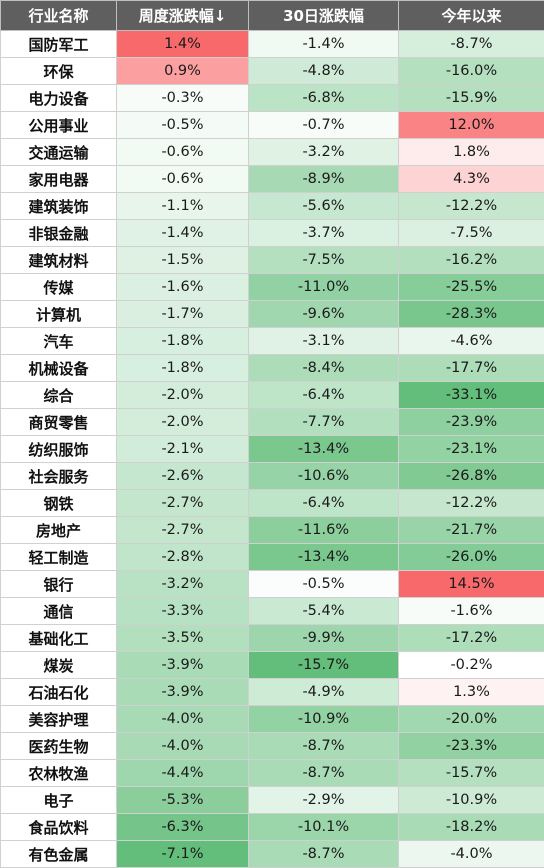  Describe the element at coordinates (59, 125) in the screenshot. I see `industry-name-cell: 公用事业` at that location.